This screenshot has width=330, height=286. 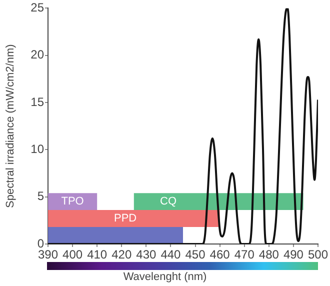 What do you see at coordinates (168, 202) in the screenshot?
I see `band-label: CQ` at bounding box center [168, 202].